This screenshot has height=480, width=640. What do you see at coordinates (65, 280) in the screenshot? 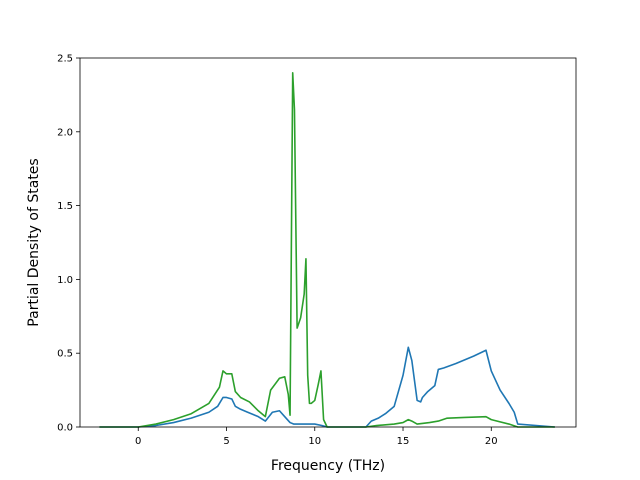
I see `y-tick-label: 1.0` at bounding box center [65, 280].